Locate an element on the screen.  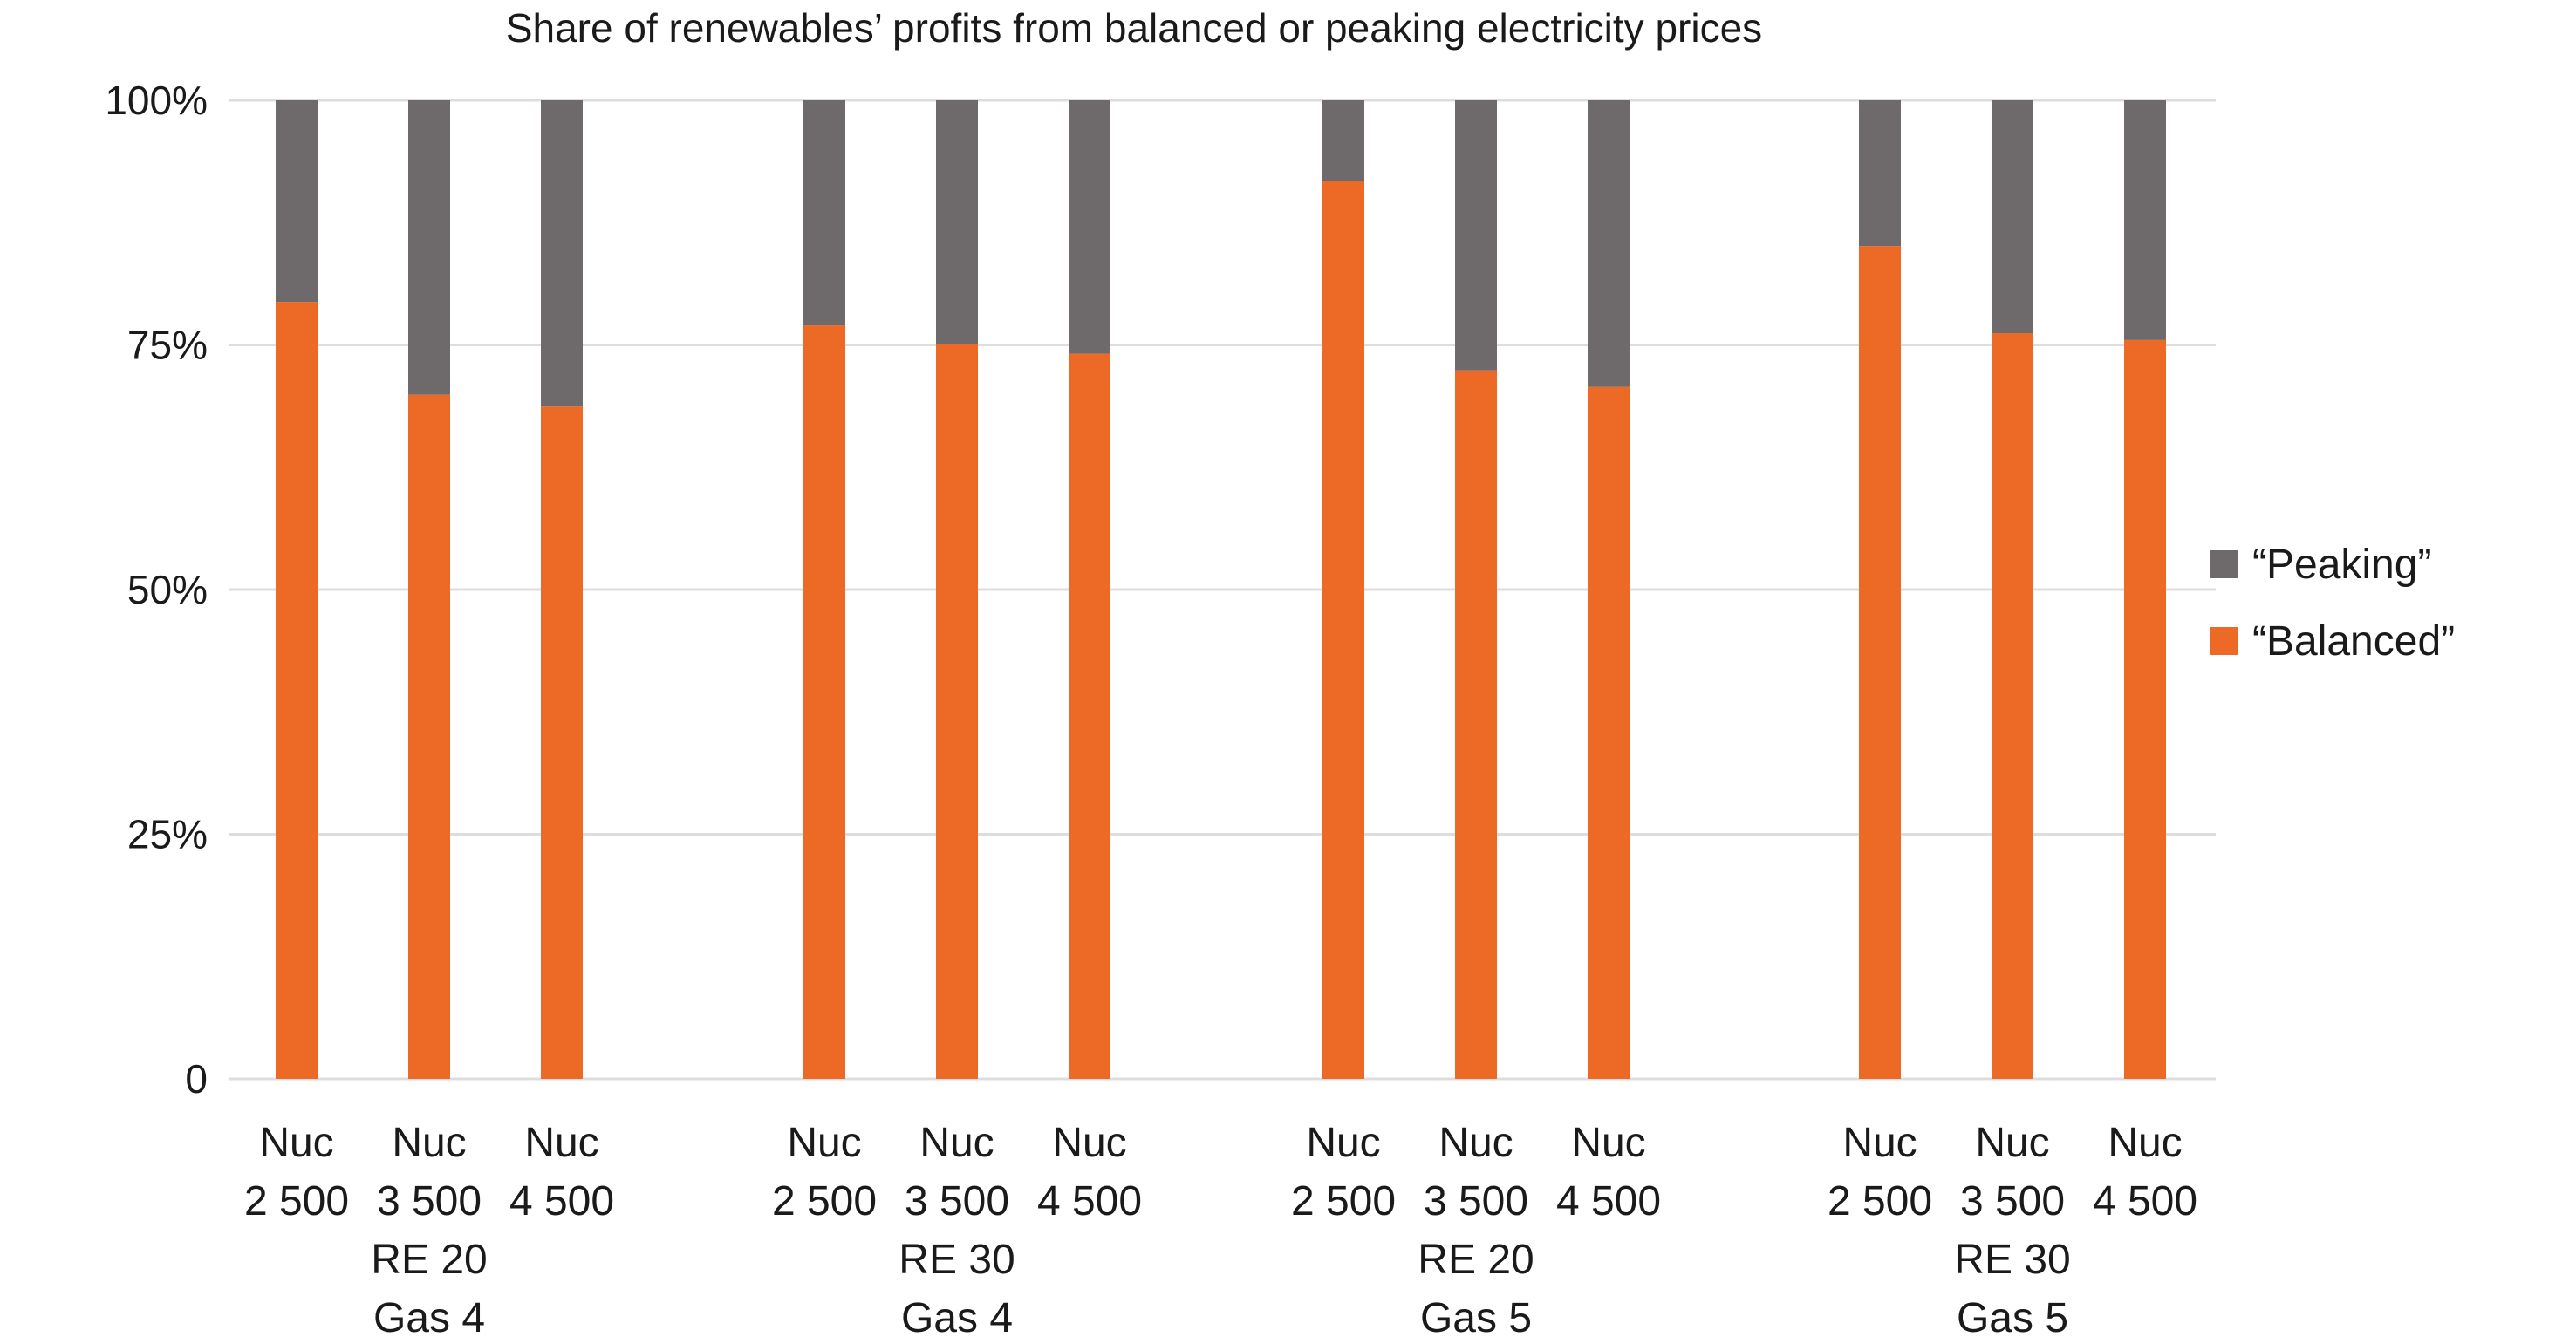
y-axis-ticks: 0 25% 50% 75% 100% is located at coordinates (156, 590).